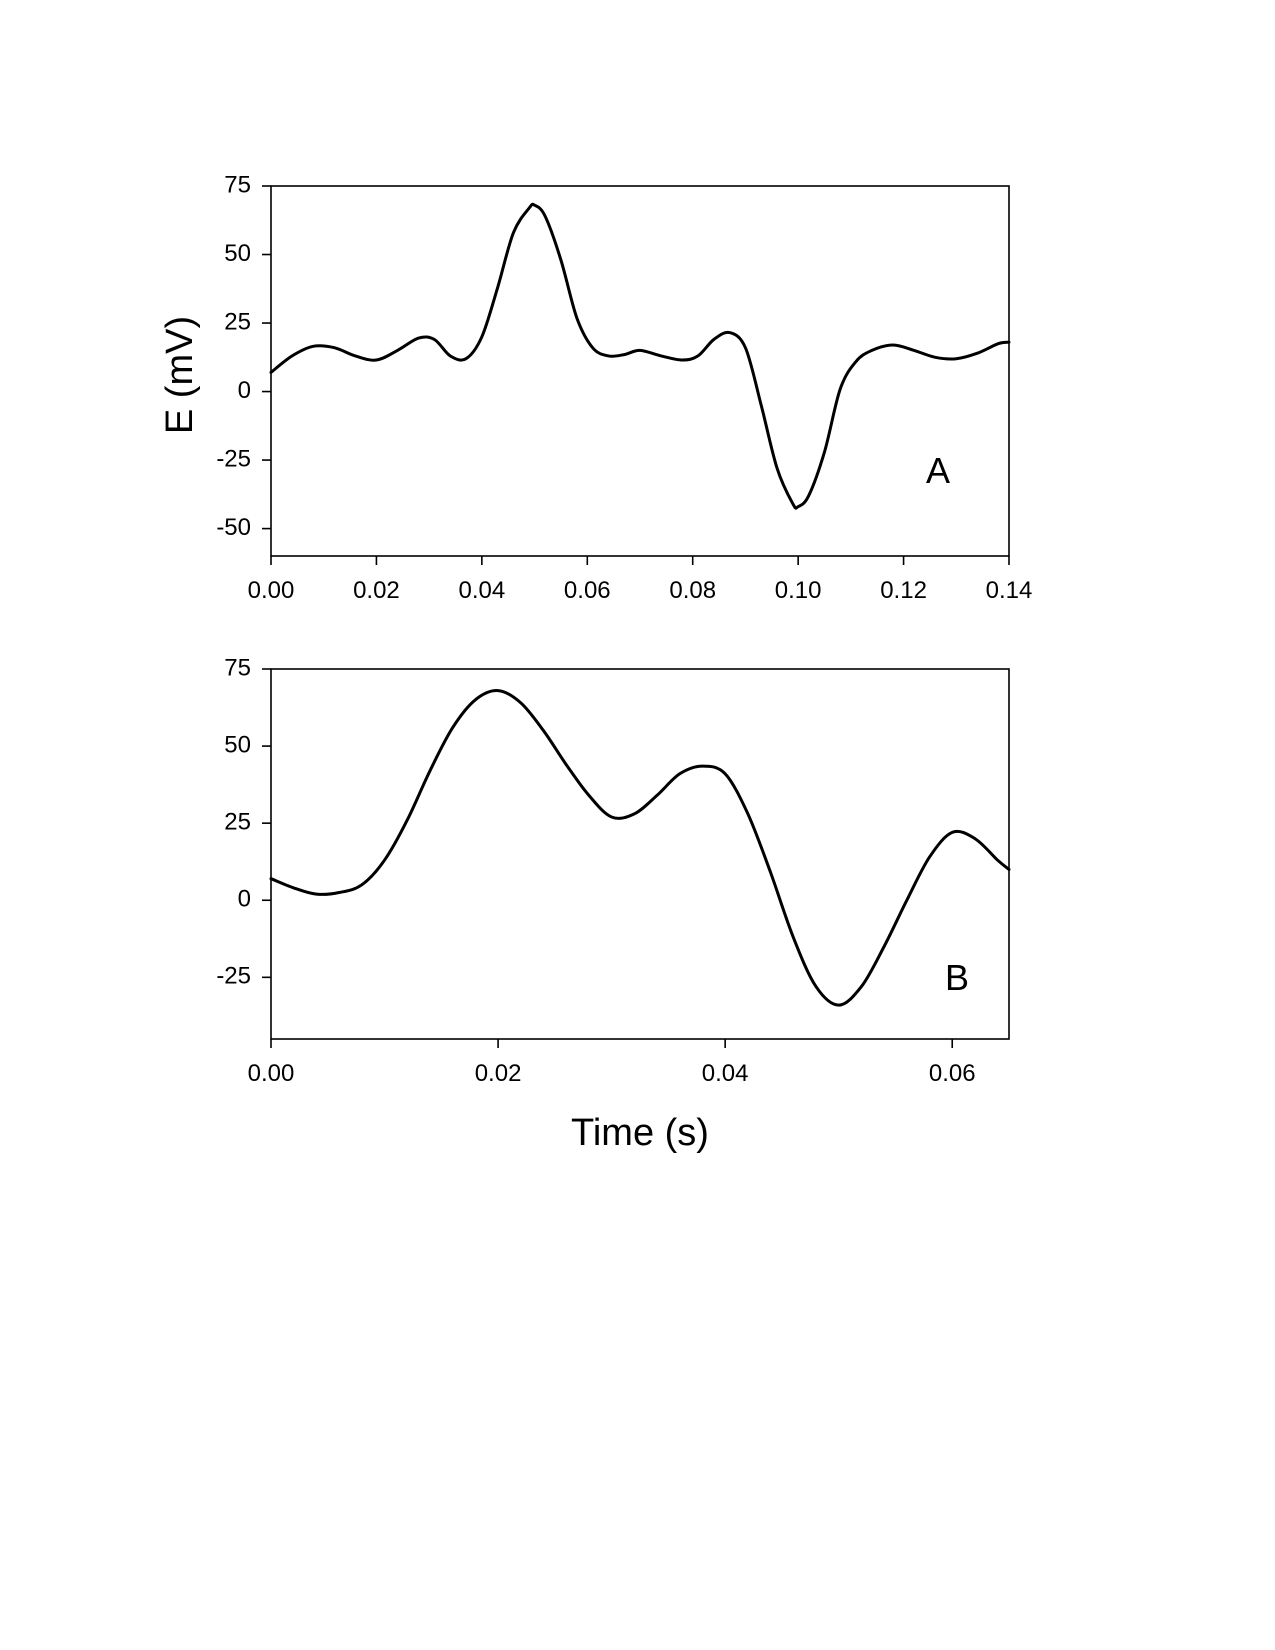 This screenshot has height=1650, width=1275. I want to click on panel-a-frame, so click(640, 371).